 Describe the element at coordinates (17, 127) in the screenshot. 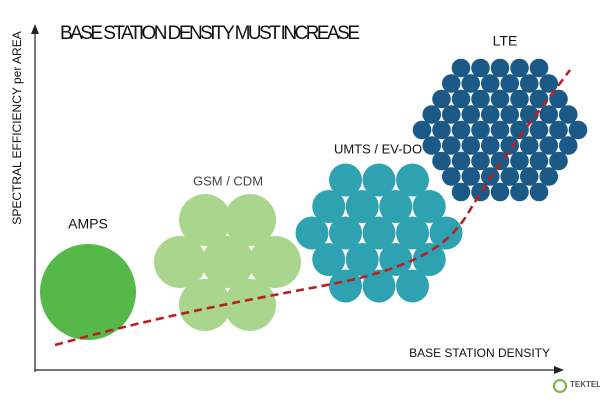

I see `y-axis-label: SPECTRAL EFFICIENCY per AREA` at that location.